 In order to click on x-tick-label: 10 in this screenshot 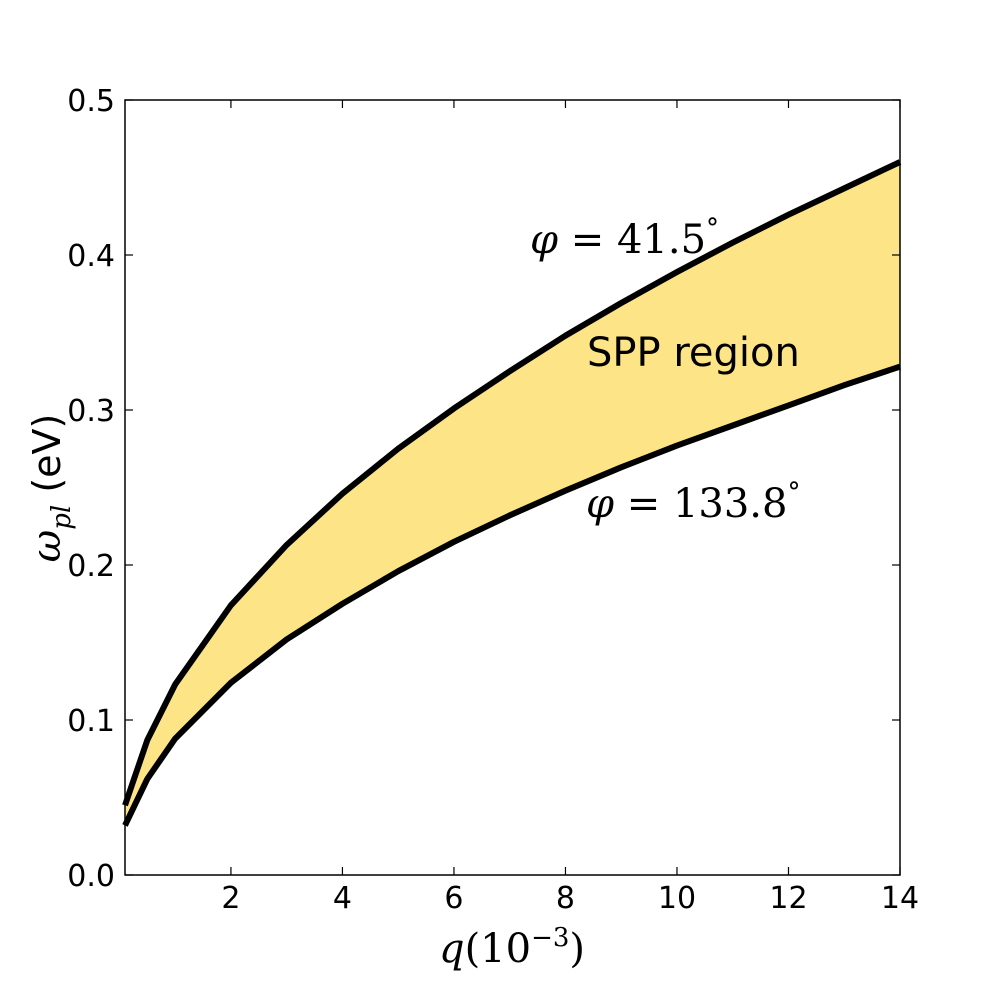, I will do `click(677, 898)`.